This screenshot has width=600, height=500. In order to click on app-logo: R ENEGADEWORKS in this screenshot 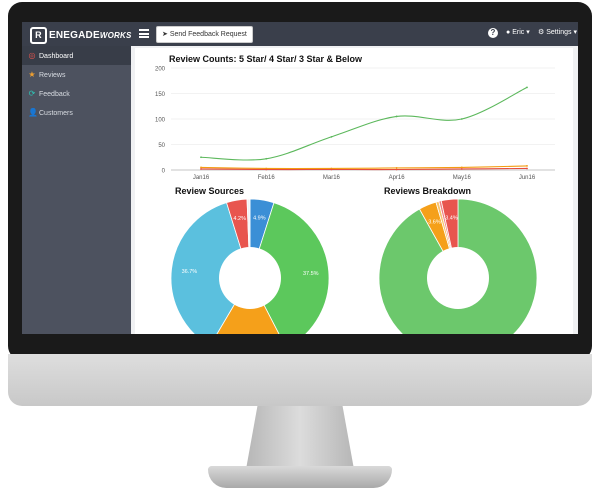, I will do `click(81, 35)`.